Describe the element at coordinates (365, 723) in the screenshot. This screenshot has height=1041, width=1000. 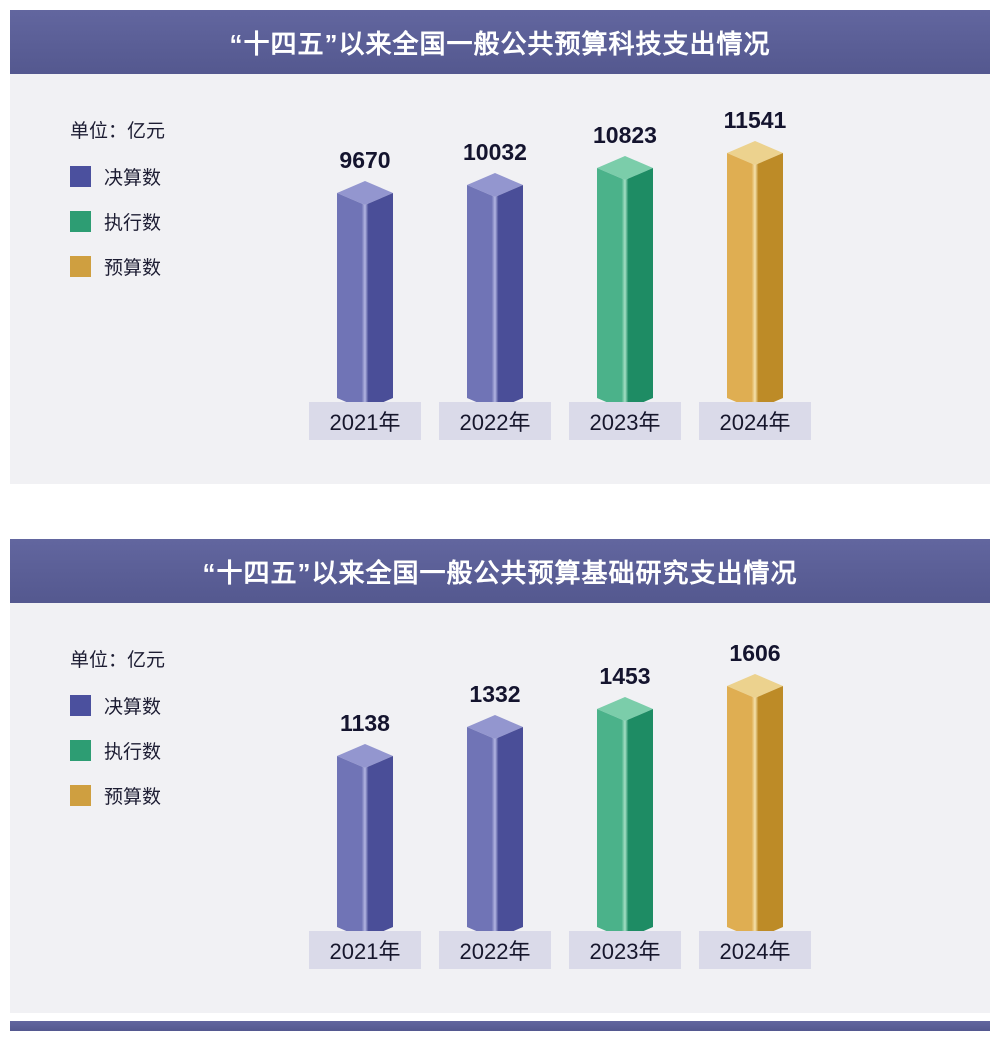
I see `bar-value-label: 1138` at that location.